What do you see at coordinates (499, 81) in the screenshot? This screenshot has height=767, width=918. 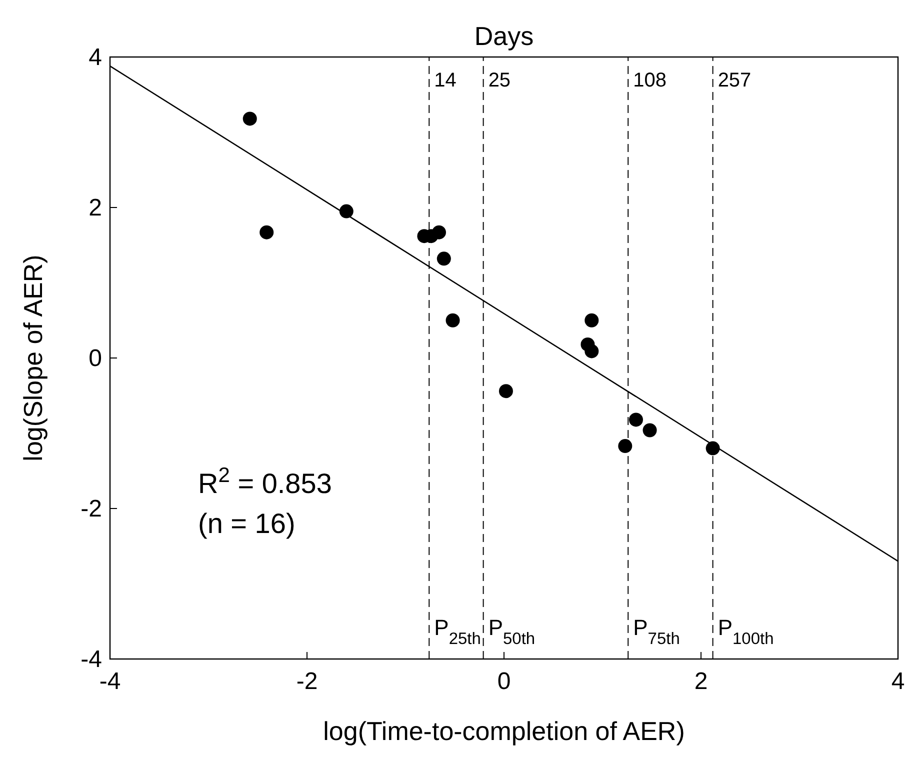 I see `annotation: 25` at bounding box center [499, 81].